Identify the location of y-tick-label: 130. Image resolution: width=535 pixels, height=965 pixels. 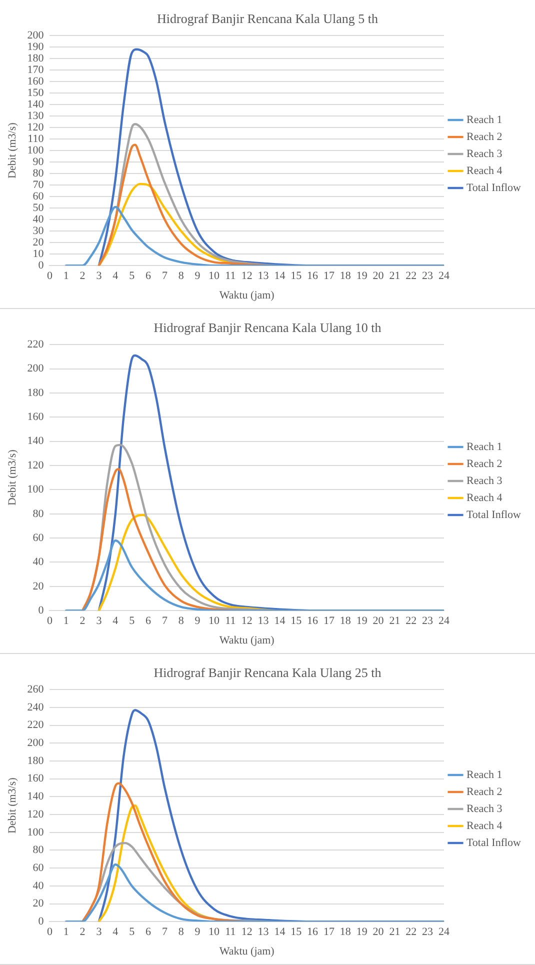
(35, 116).